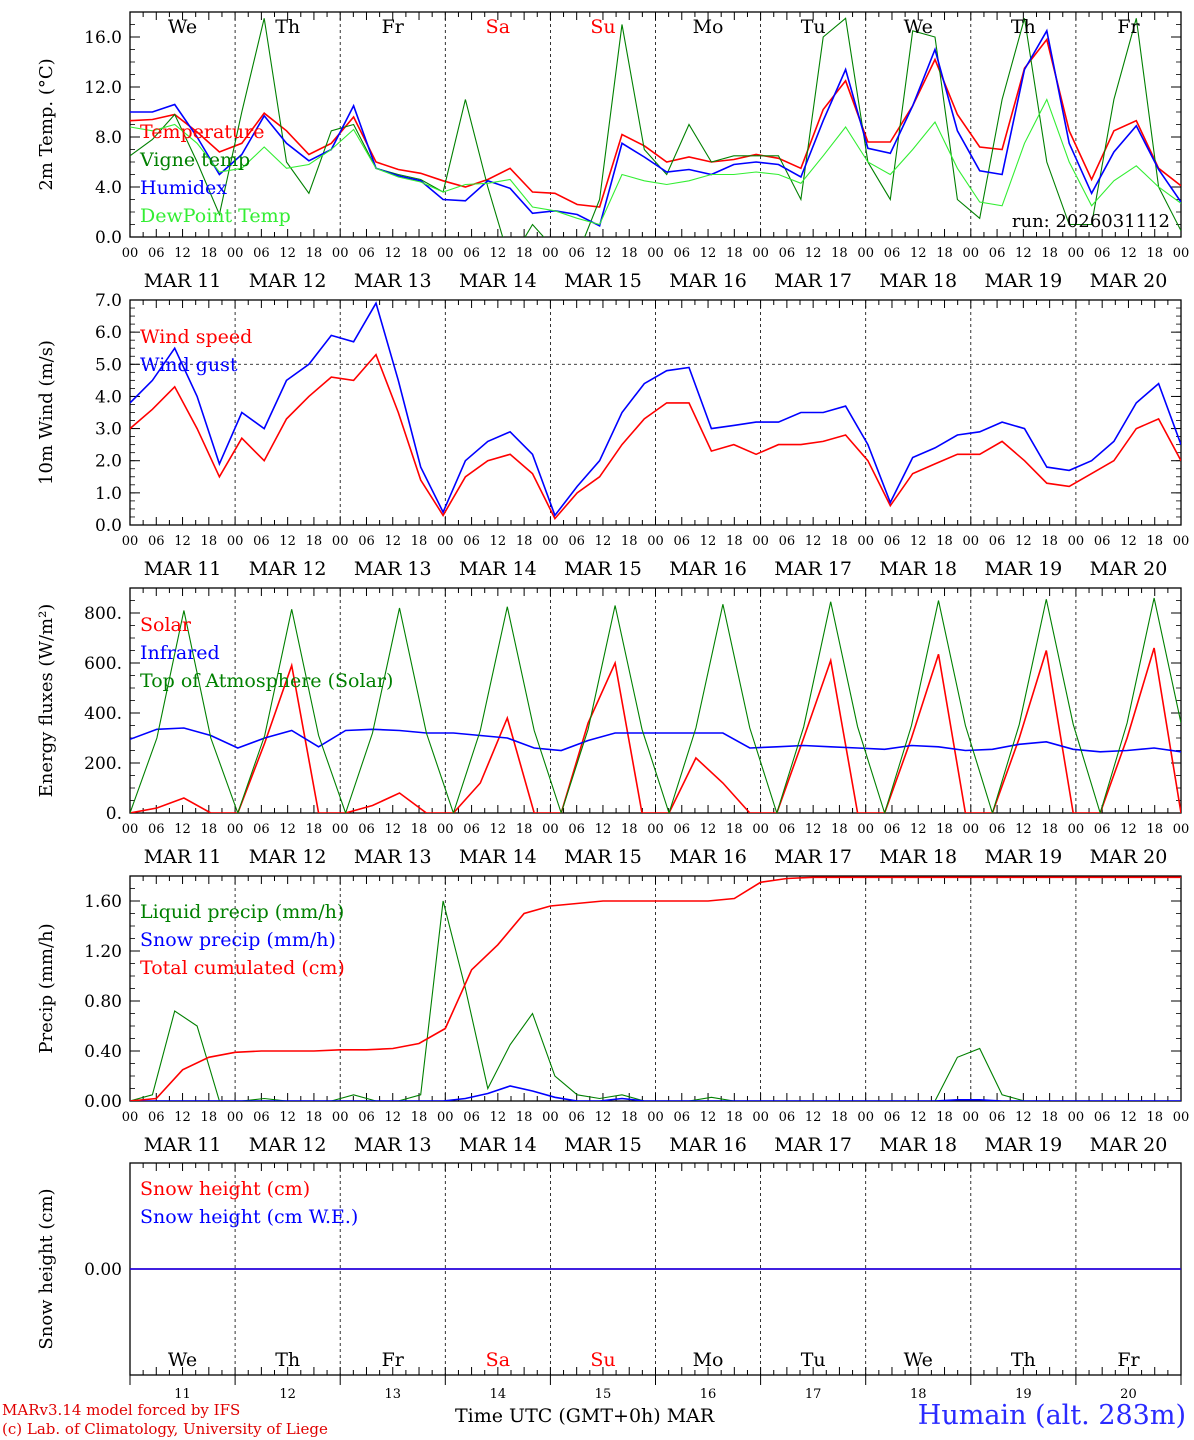 This screenshot has height=1440, width=1194. I want to click on y-tick-label: 16.0, so click(103, 38).